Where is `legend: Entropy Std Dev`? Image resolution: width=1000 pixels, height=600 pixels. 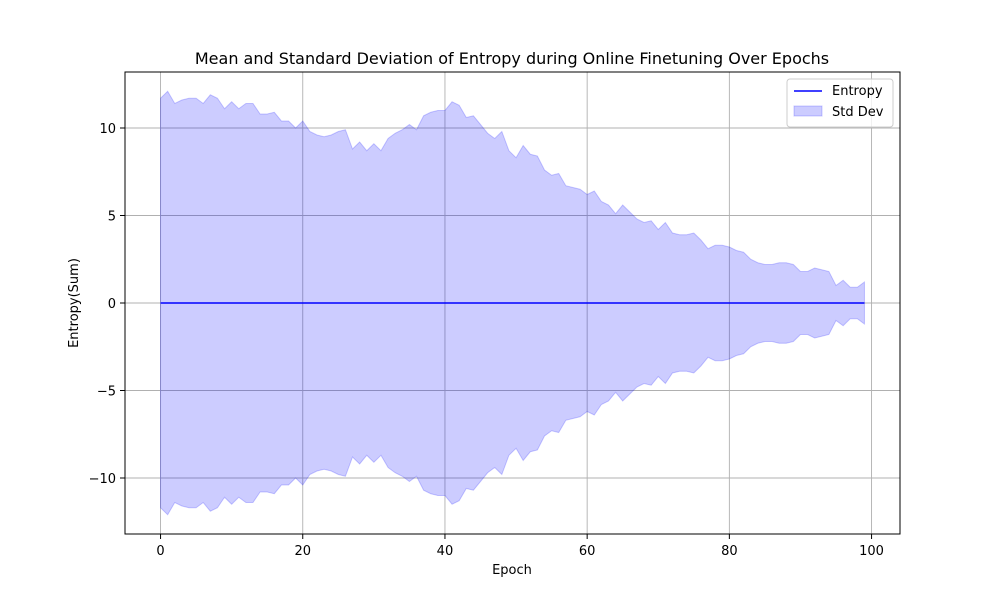
legend: Entropy Std Dev is located at coordinates (840, 103).